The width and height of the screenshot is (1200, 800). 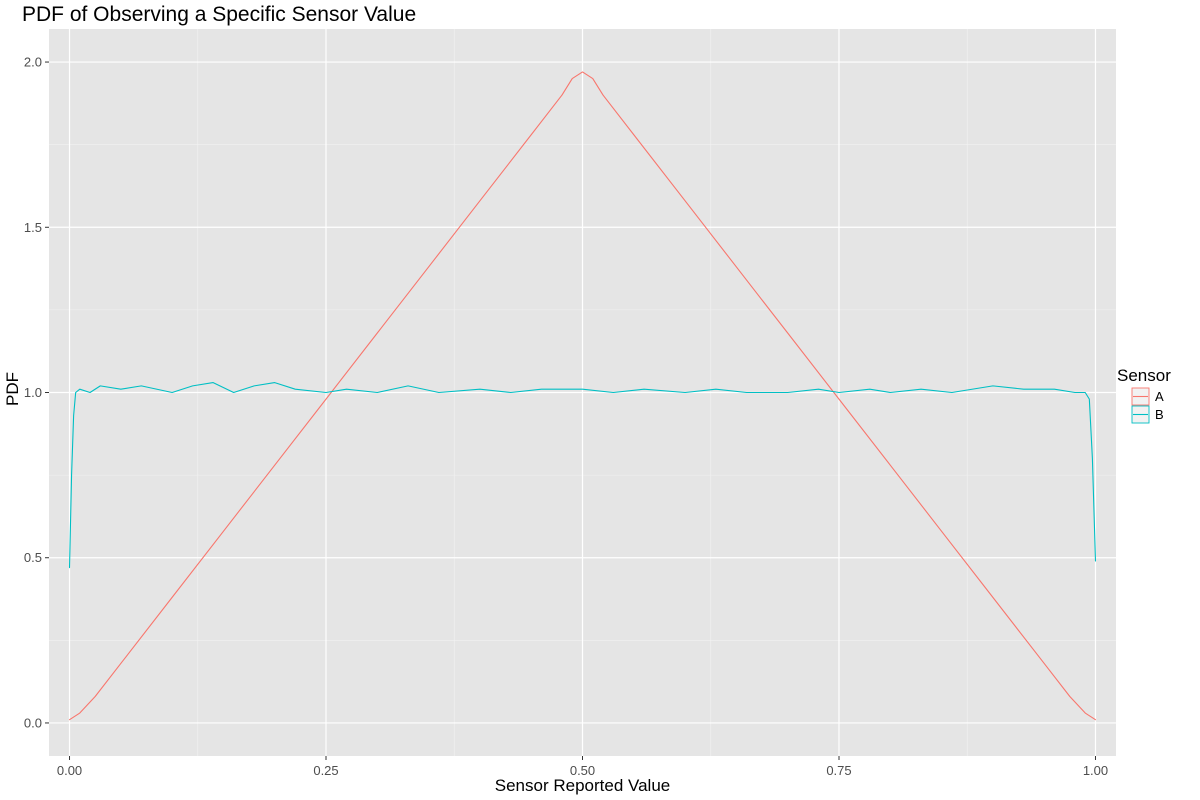 What do you see at coordinates (219, 14) in the screenshot?
I see `chart-title: PDF of Observing a Specific Sensor Value` at bounding box center [219, 14].